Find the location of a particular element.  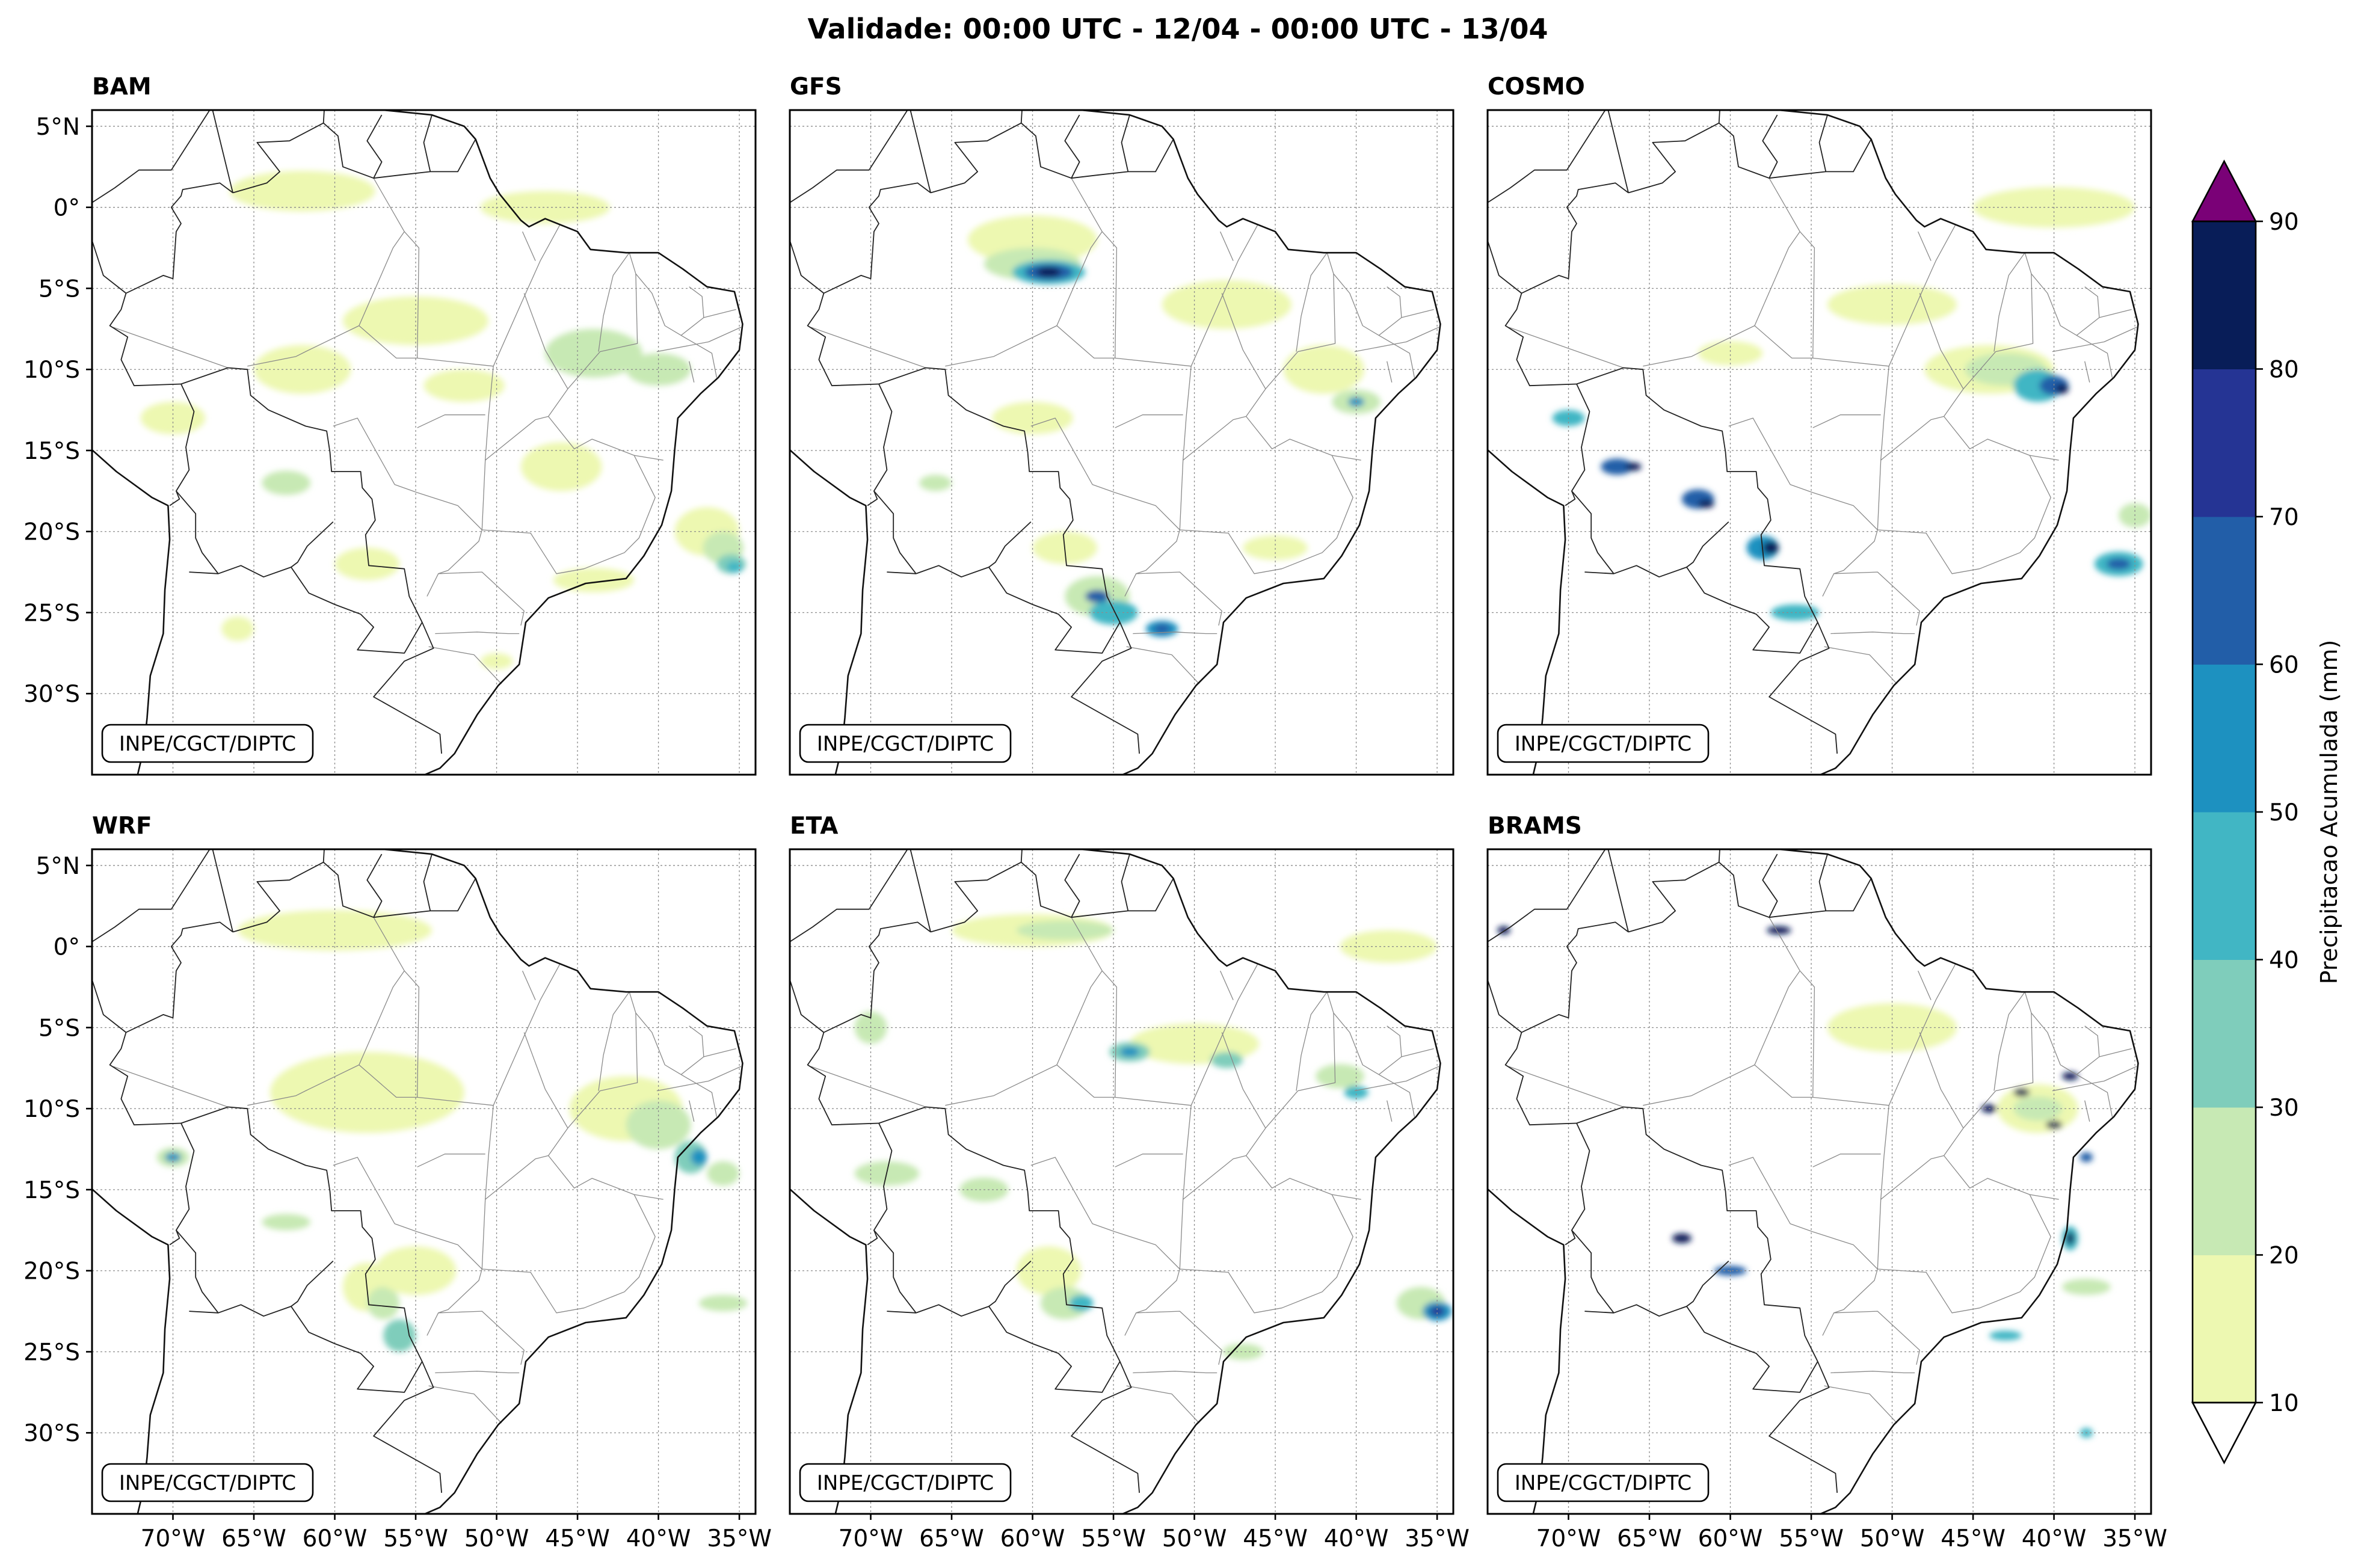

coastline is located at coordinates (1814, 442).